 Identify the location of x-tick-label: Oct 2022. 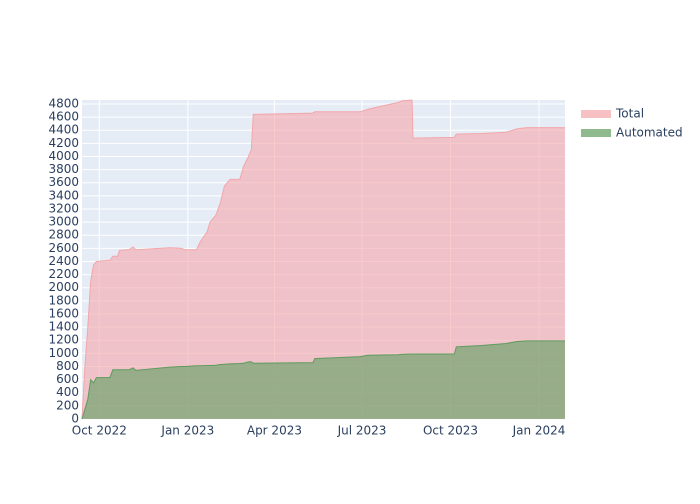
(99, 431).